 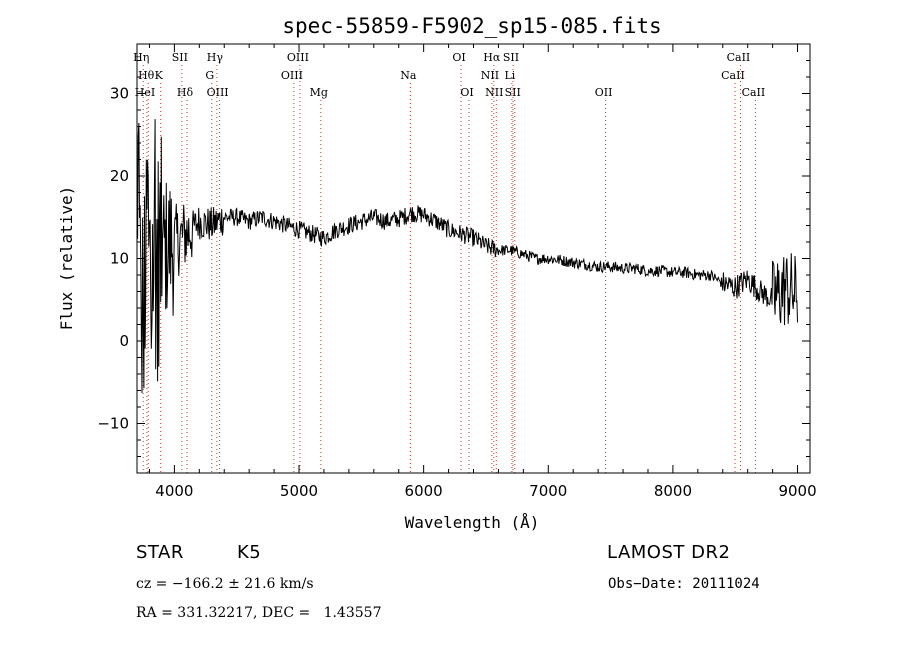 I want to click on y-tick-label: −10, so click(x=113, y=424).